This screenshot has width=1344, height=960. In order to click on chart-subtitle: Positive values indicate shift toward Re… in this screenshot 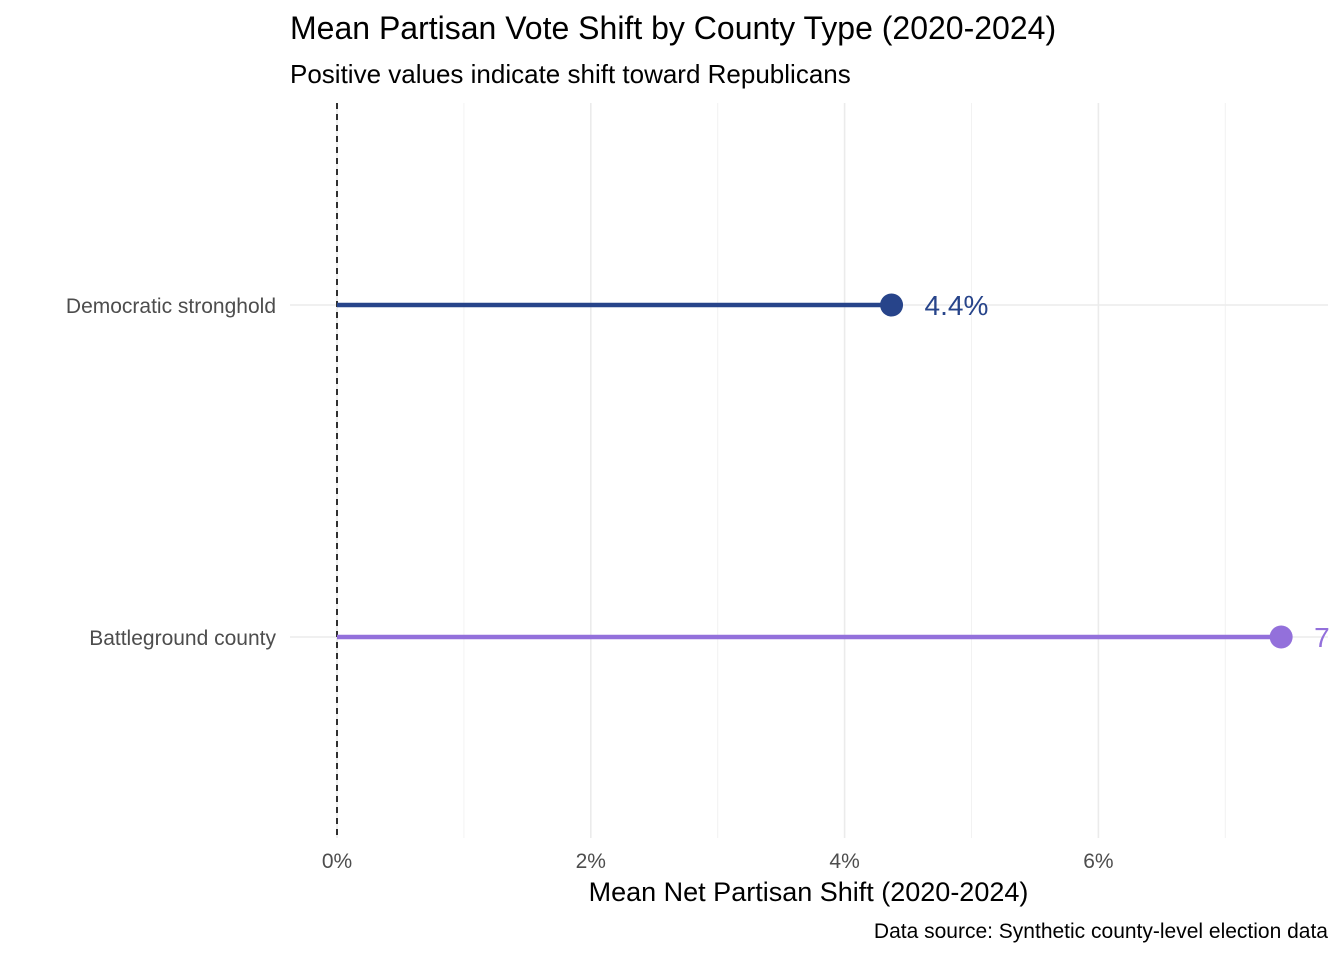, I will do `click(570, 74)`.